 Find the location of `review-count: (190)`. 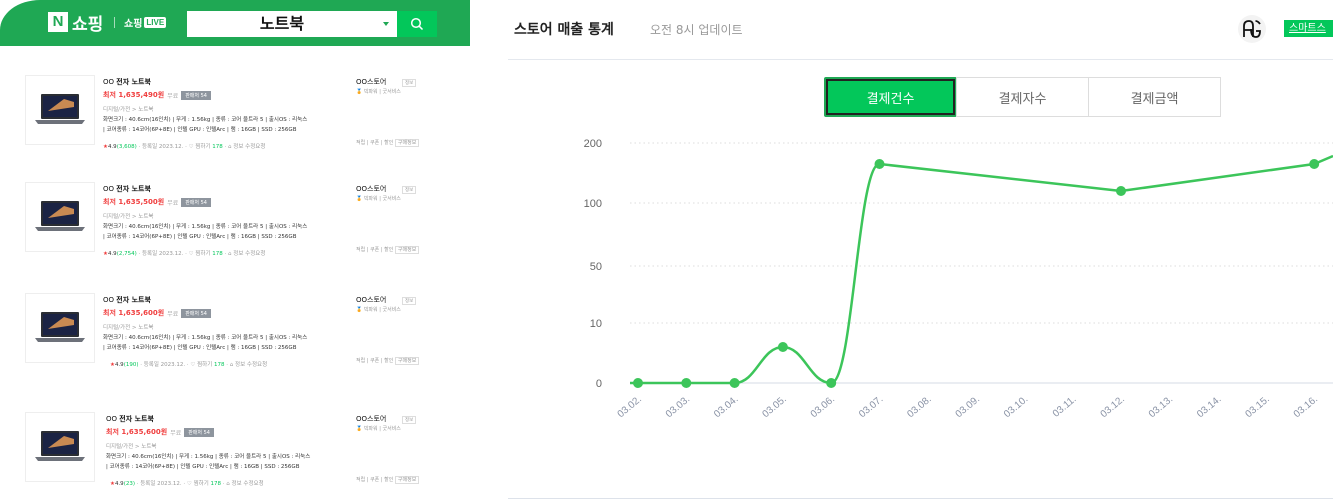

review-count: (190) is located at coordinates (131, 365).